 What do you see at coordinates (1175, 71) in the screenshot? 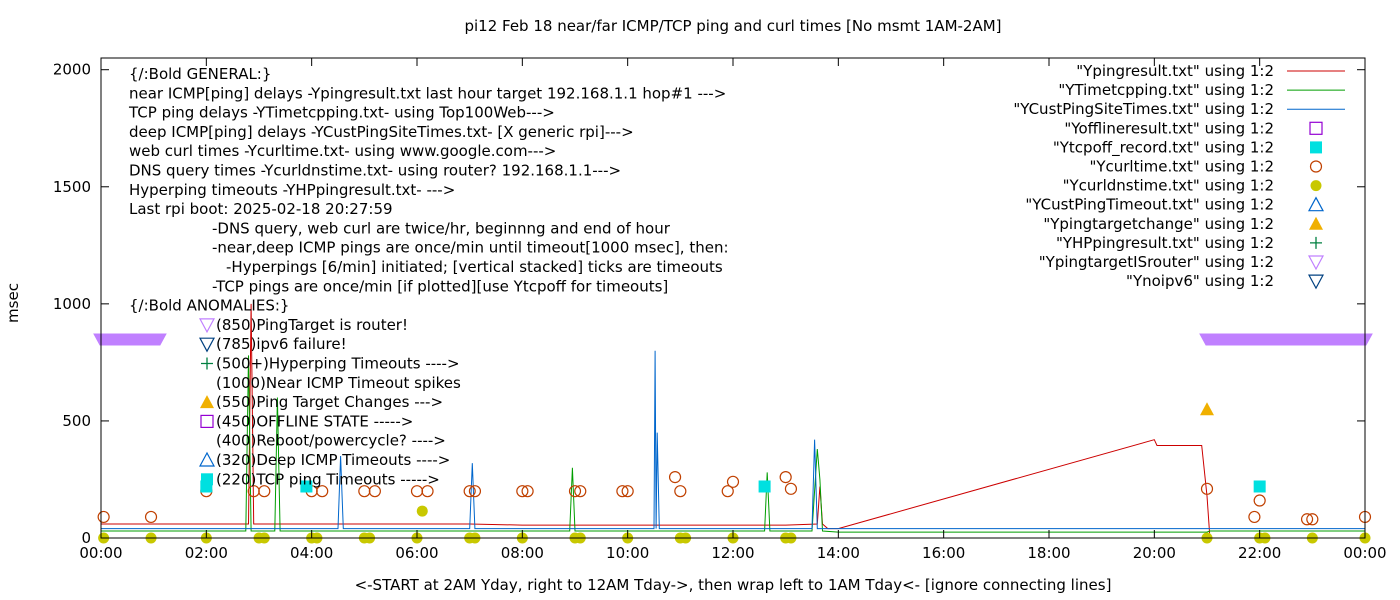
I see `legend-label: "Ypingresult.txt" using 1:2` at bounding box center [1175, 71].